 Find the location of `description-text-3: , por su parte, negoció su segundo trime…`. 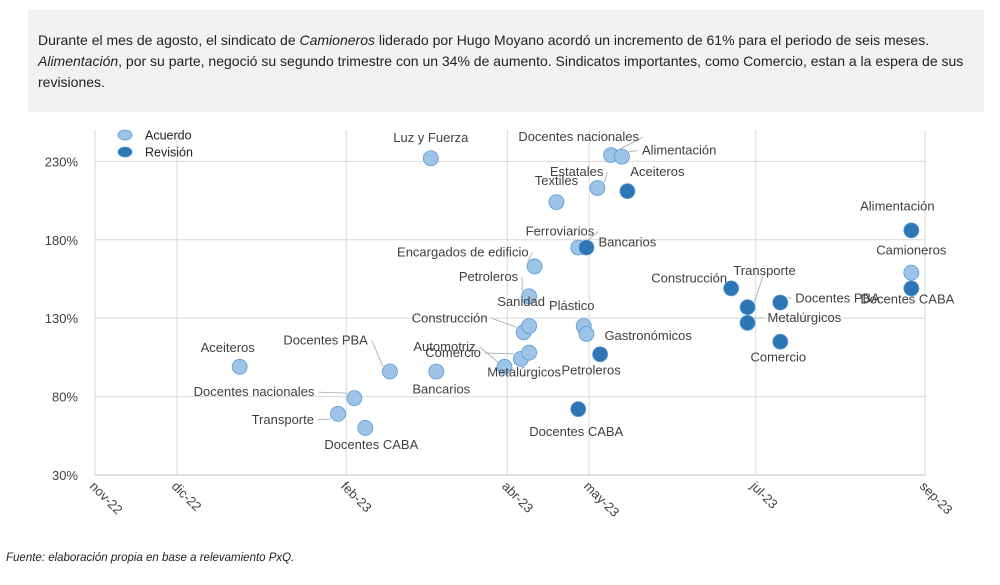

description-text-3: , por su parte, negoció su segundo trime… is located at coordinates (501, 71).